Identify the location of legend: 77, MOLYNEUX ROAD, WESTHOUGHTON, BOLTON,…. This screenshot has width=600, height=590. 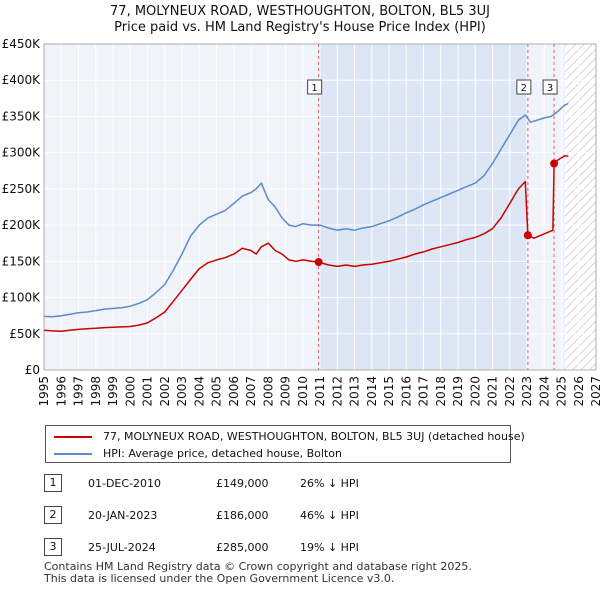
(285, 444).